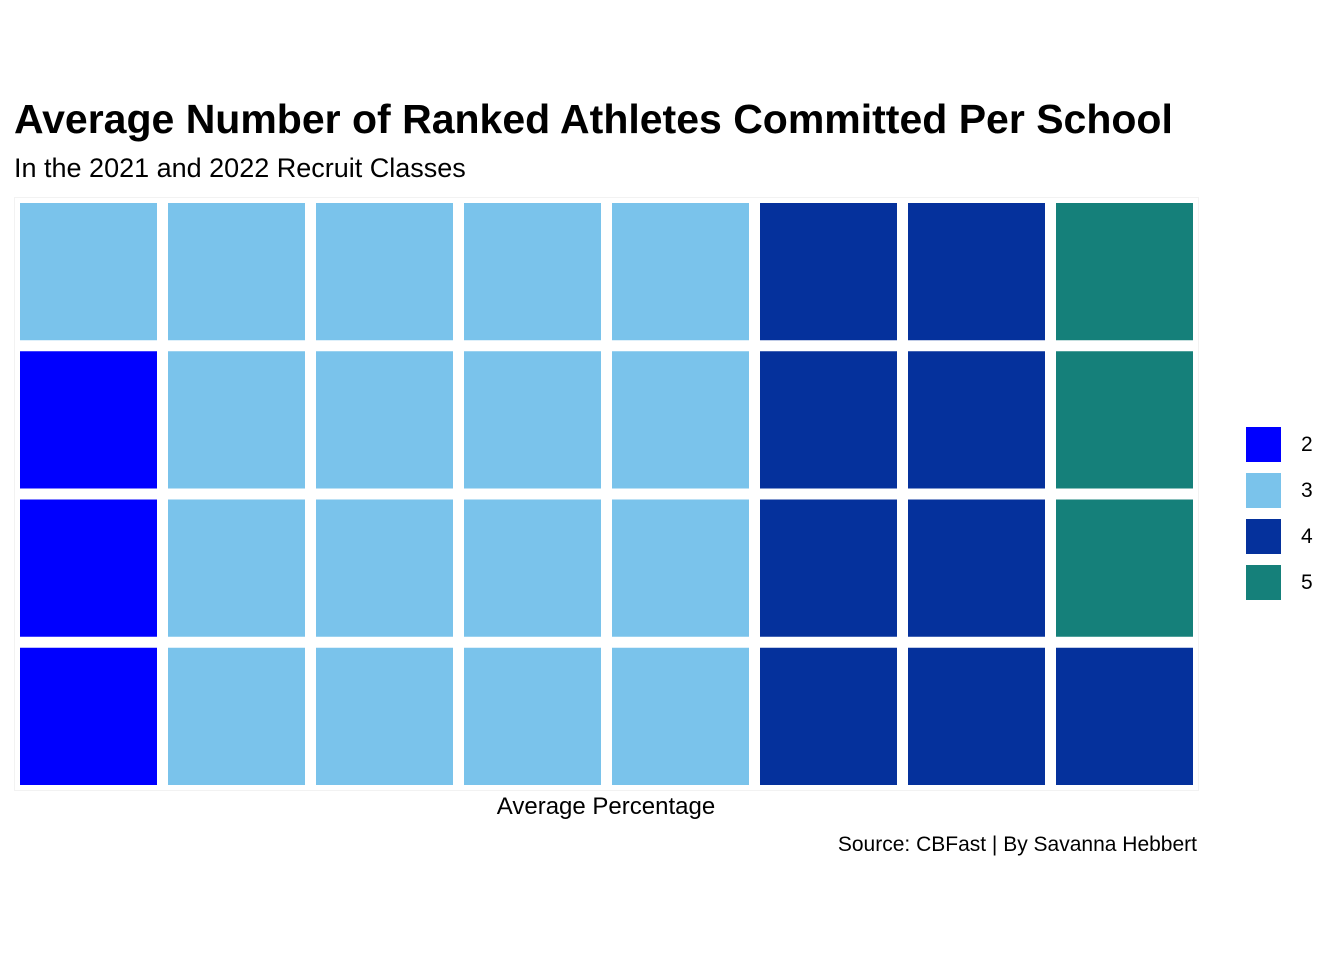 The image size is (1344, 960). I want to click on legend-item-5: 5, so click(1291, 583).